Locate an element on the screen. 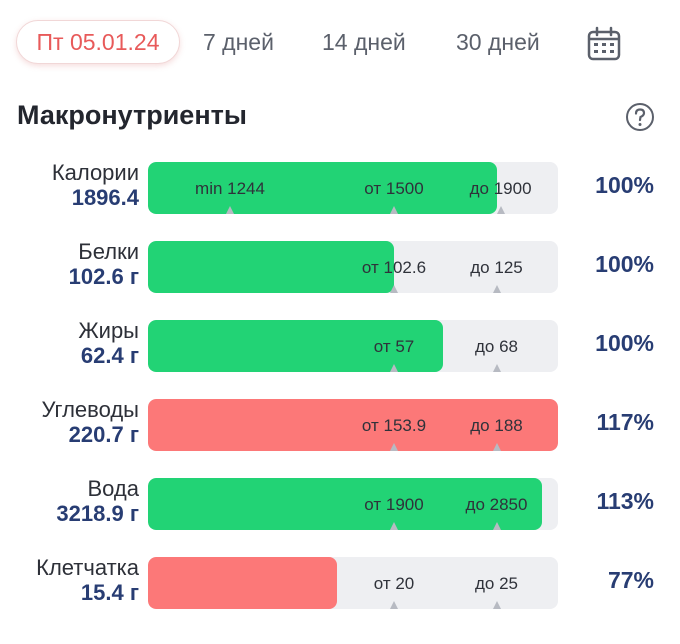  tab-30-days: 30 дней is located at coordinates (498, 41).